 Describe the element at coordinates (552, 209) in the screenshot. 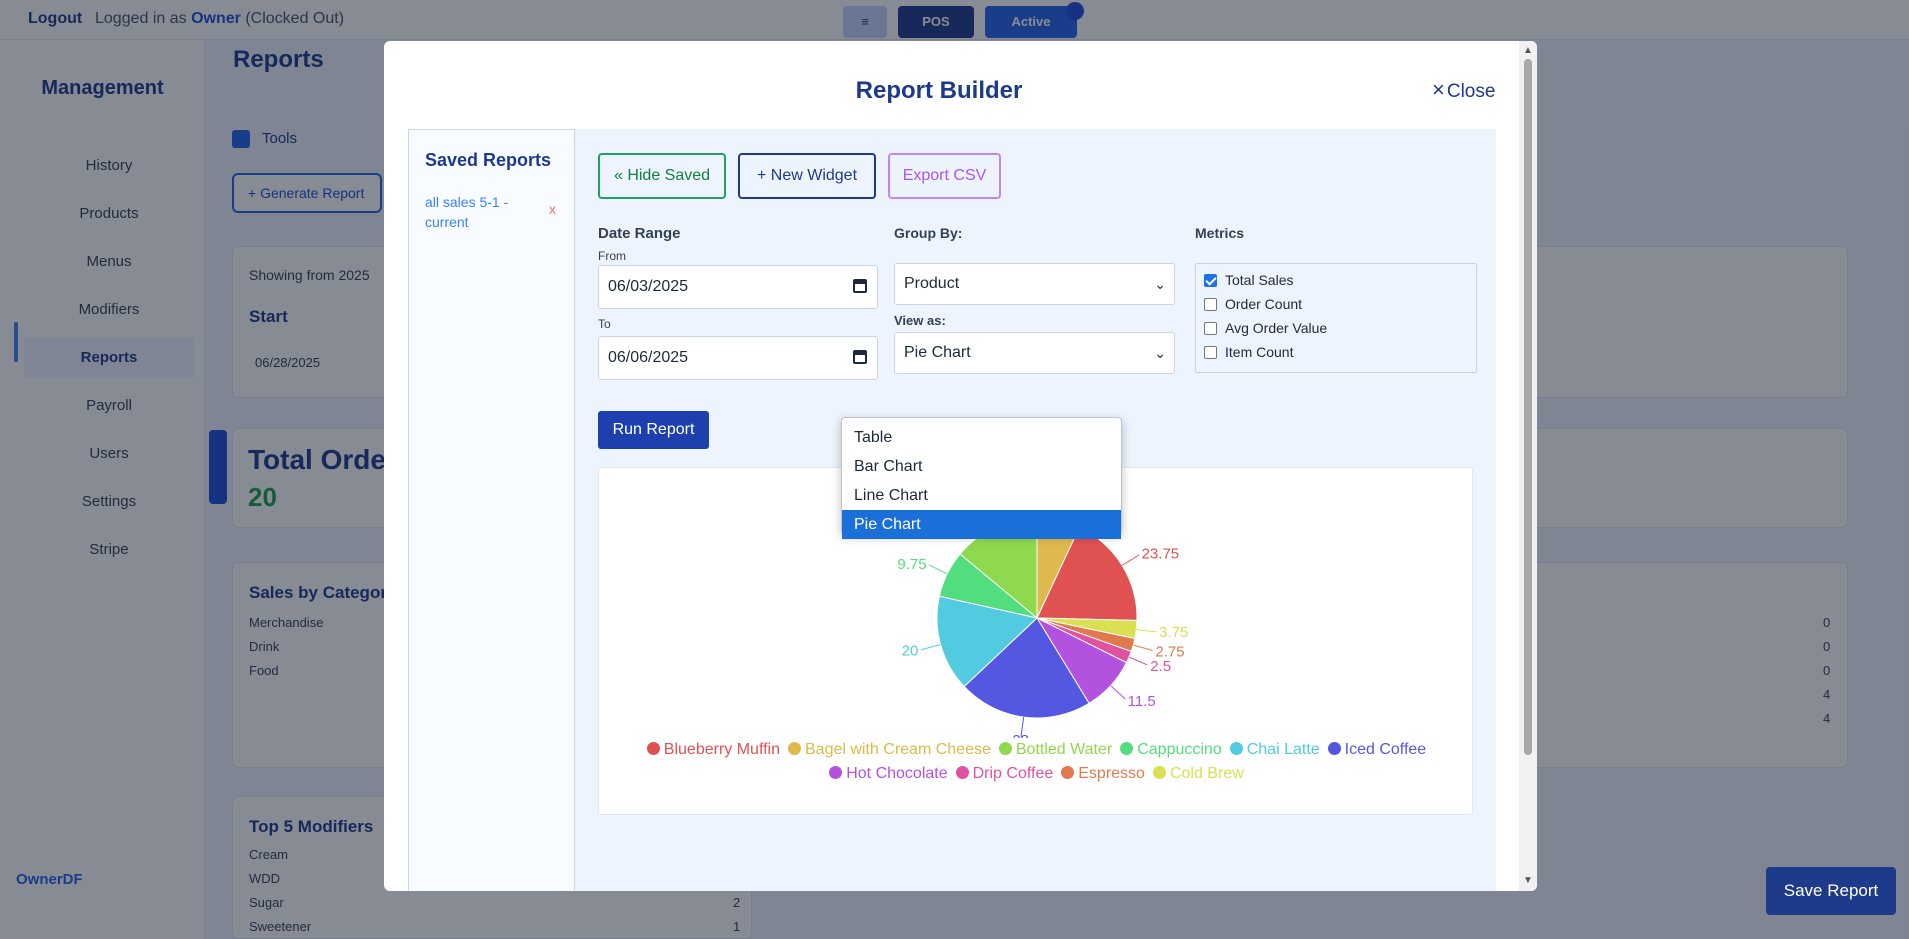

I see `delete-saved-report-button: x` at that location.